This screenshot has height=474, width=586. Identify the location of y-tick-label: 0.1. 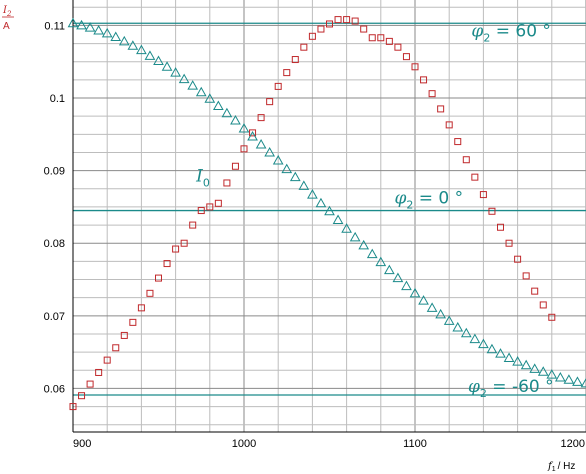
(57, 99).